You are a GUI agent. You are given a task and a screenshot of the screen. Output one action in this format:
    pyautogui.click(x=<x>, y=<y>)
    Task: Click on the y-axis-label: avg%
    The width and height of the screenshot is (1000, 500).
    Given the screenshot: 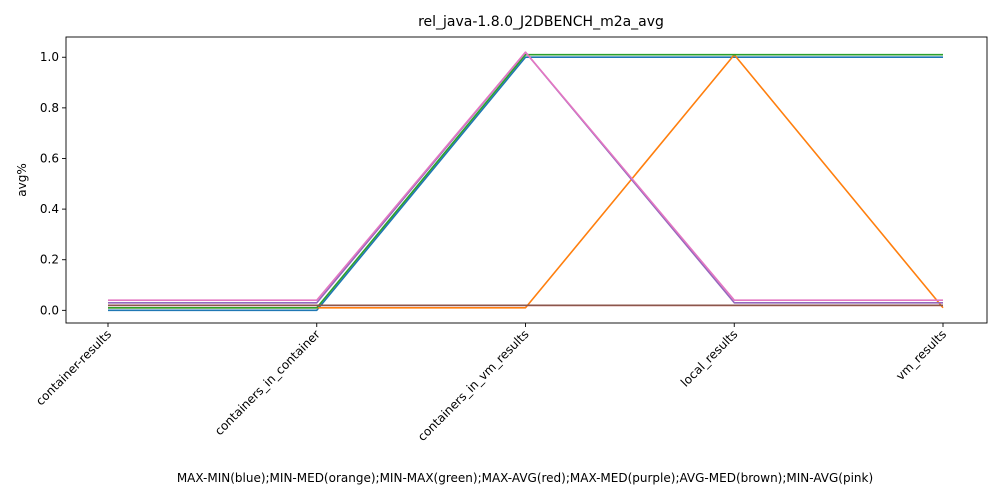 What is the action you would take?
    pyautogui.click(x=22, y=179)
    